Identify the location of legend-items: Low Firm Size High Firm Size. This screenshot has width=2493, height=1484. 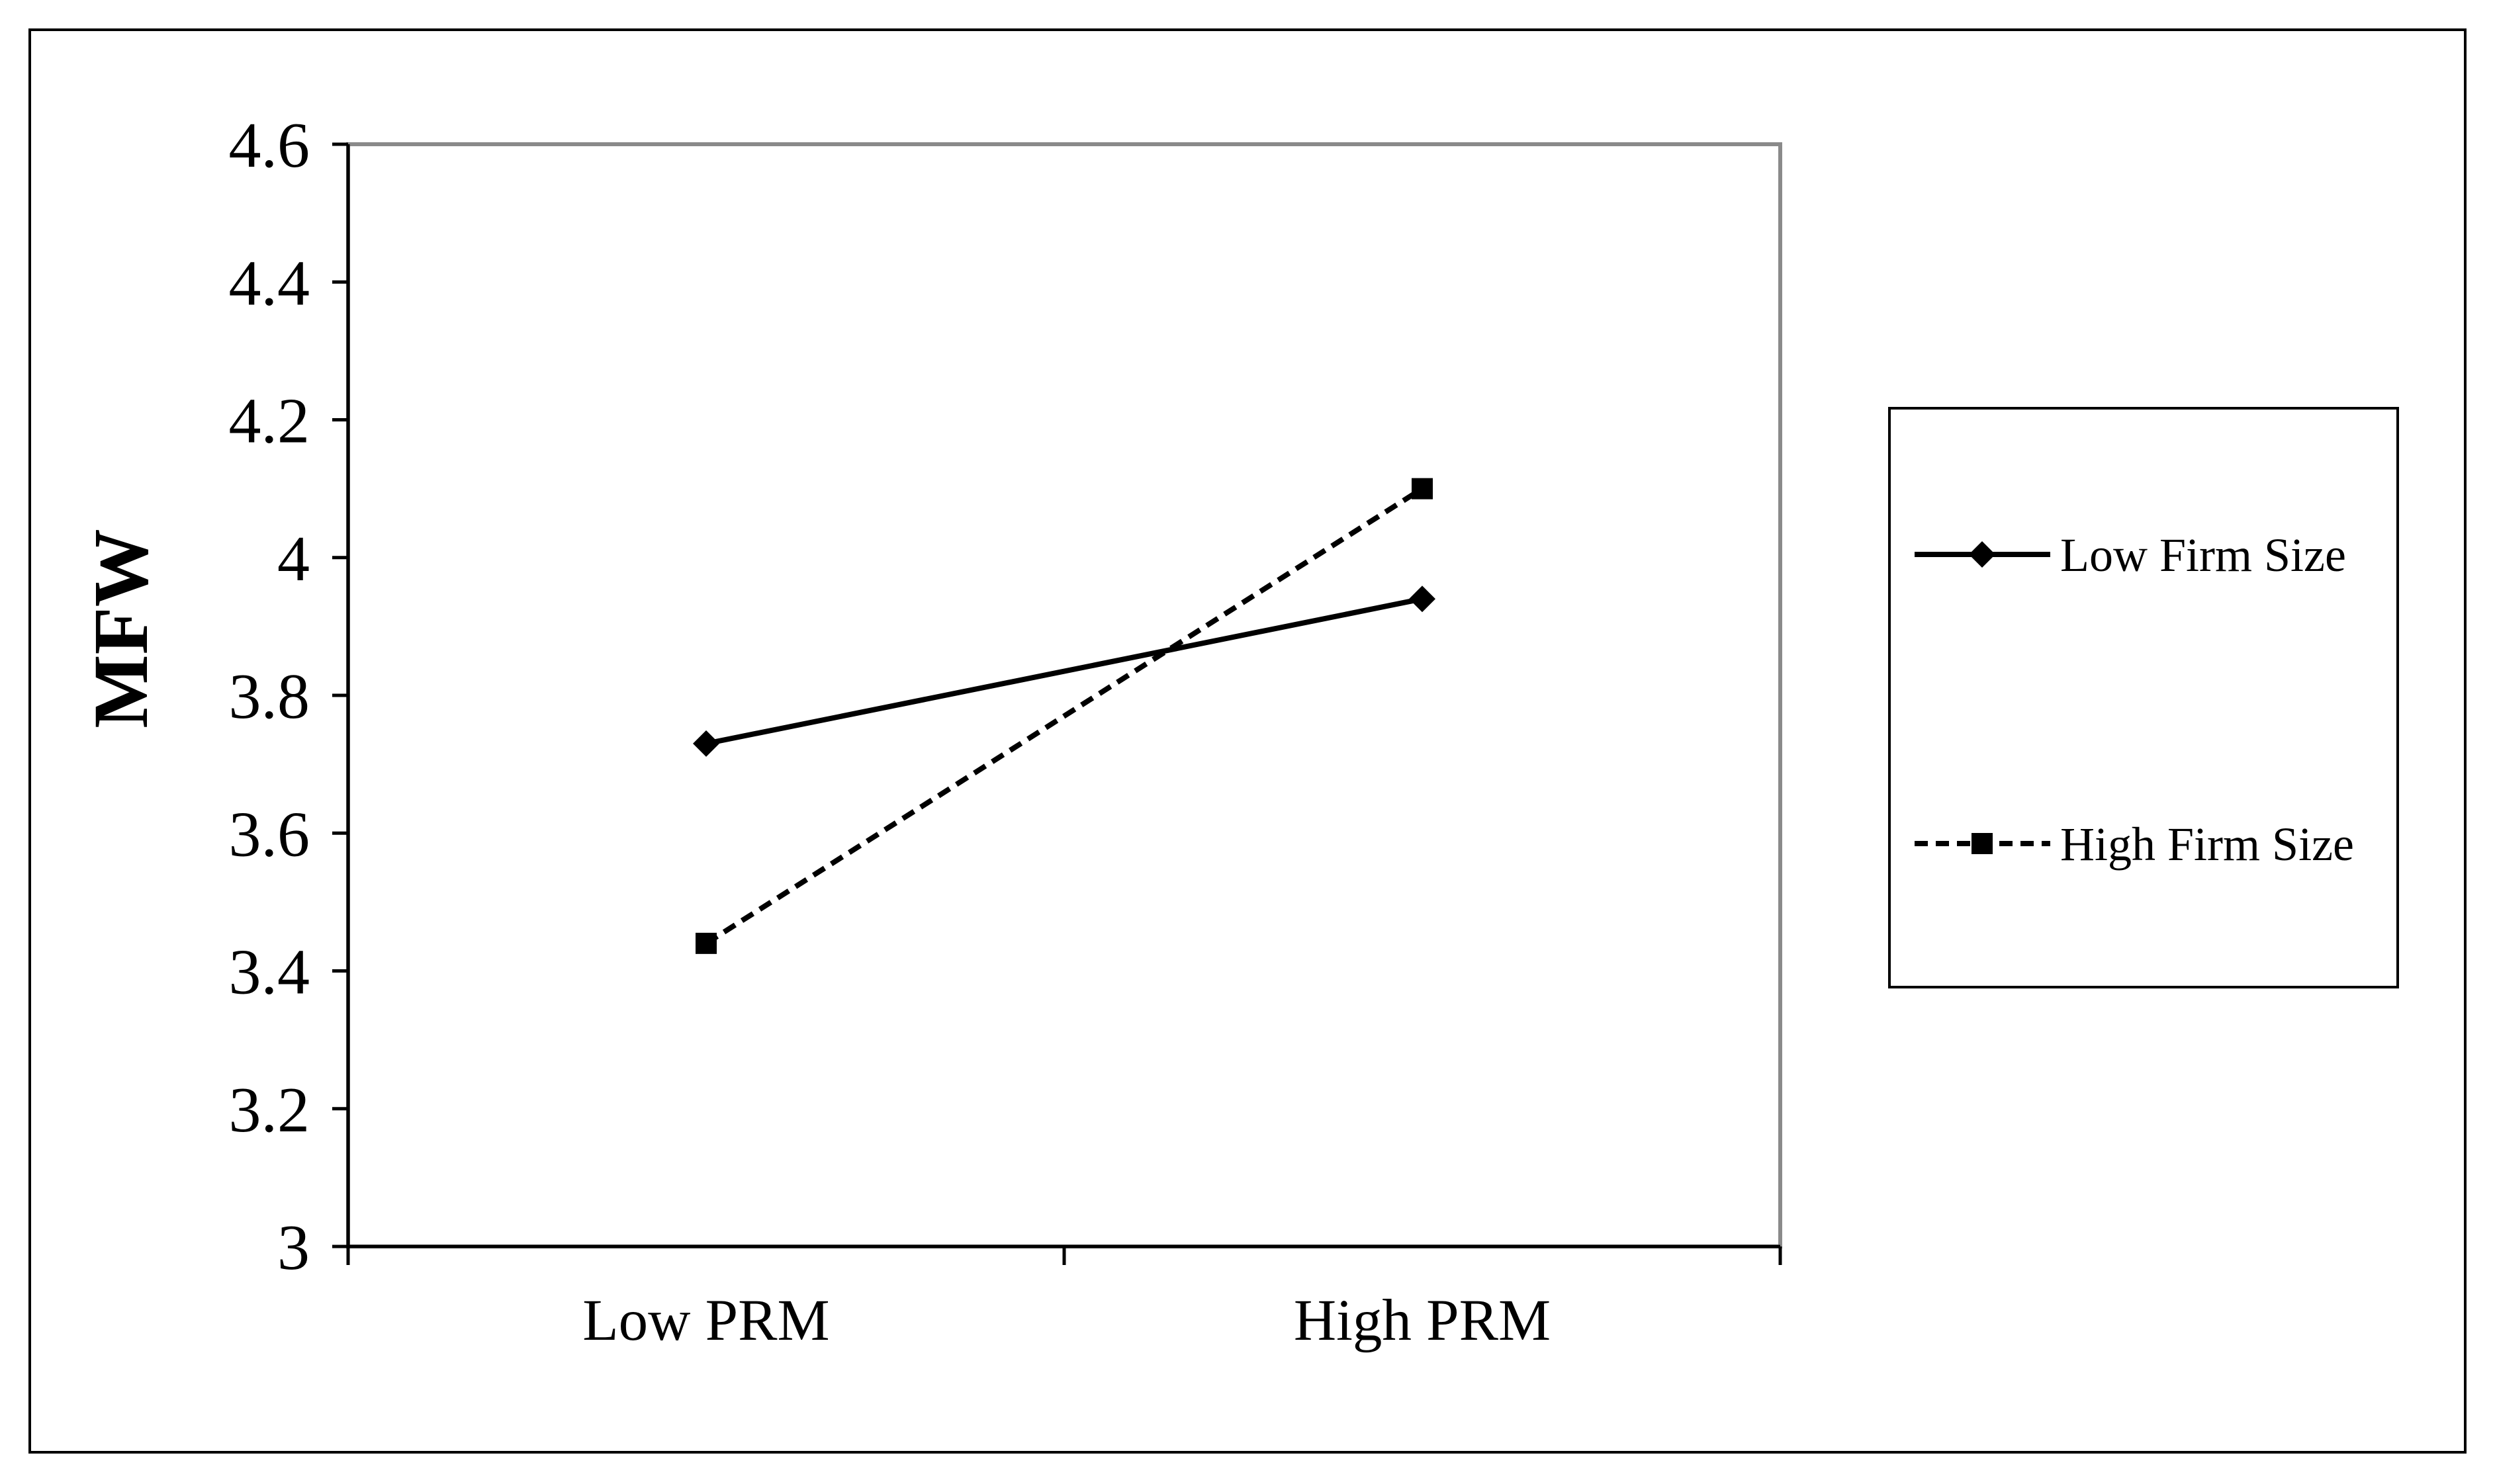
(2134, 700).